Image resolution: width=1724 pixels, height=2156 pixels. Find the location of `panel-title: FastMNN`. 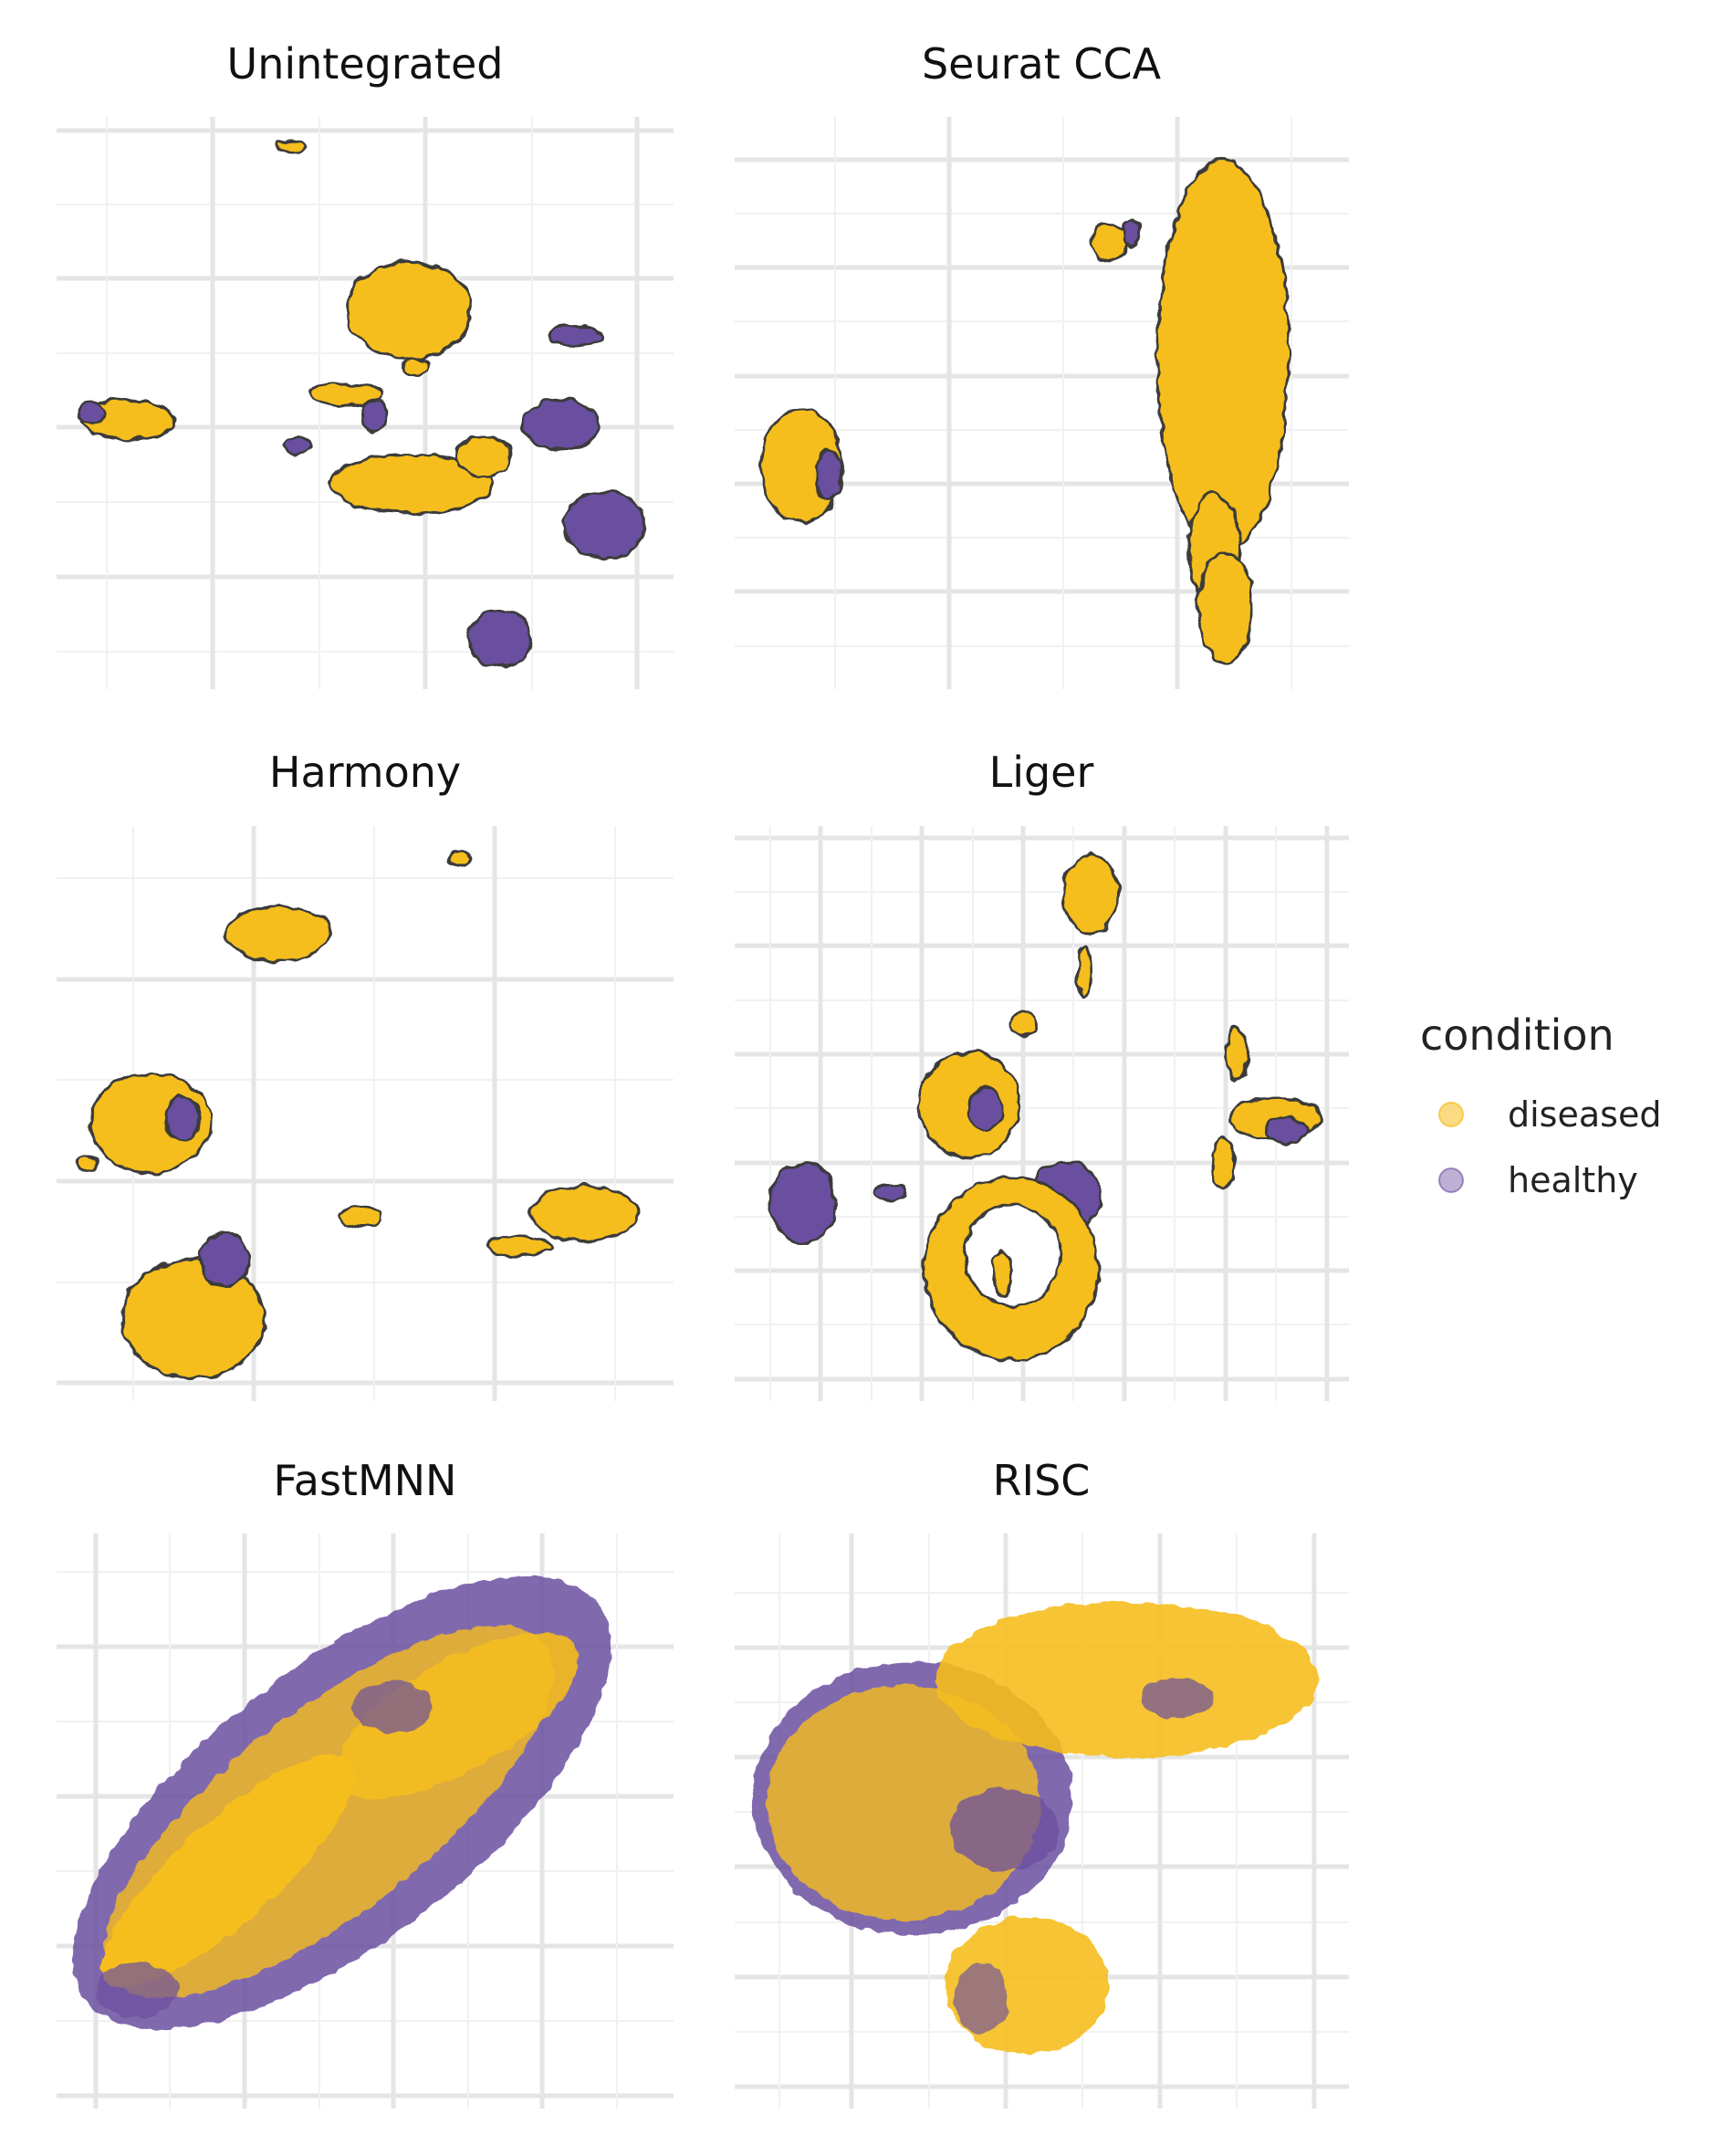

panel-title: FastMNN is located at coordinates (366, 1480).